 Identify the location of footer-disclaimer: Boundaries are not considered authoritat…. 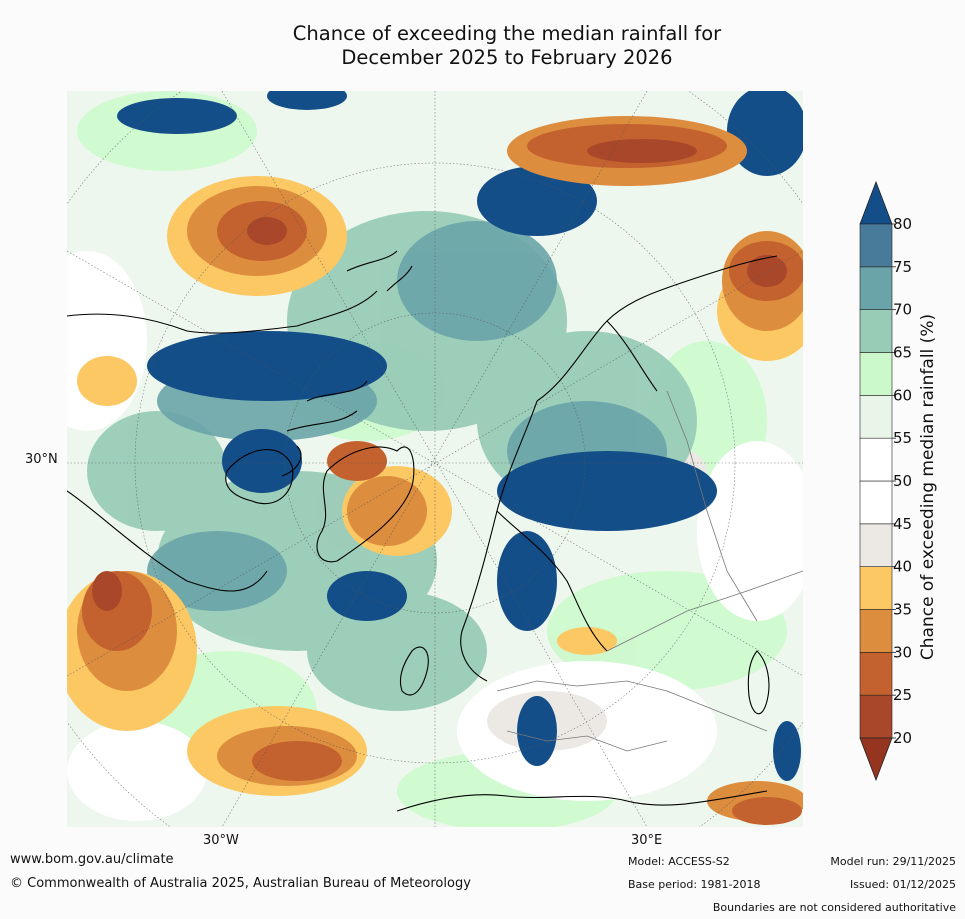
(834, 907).